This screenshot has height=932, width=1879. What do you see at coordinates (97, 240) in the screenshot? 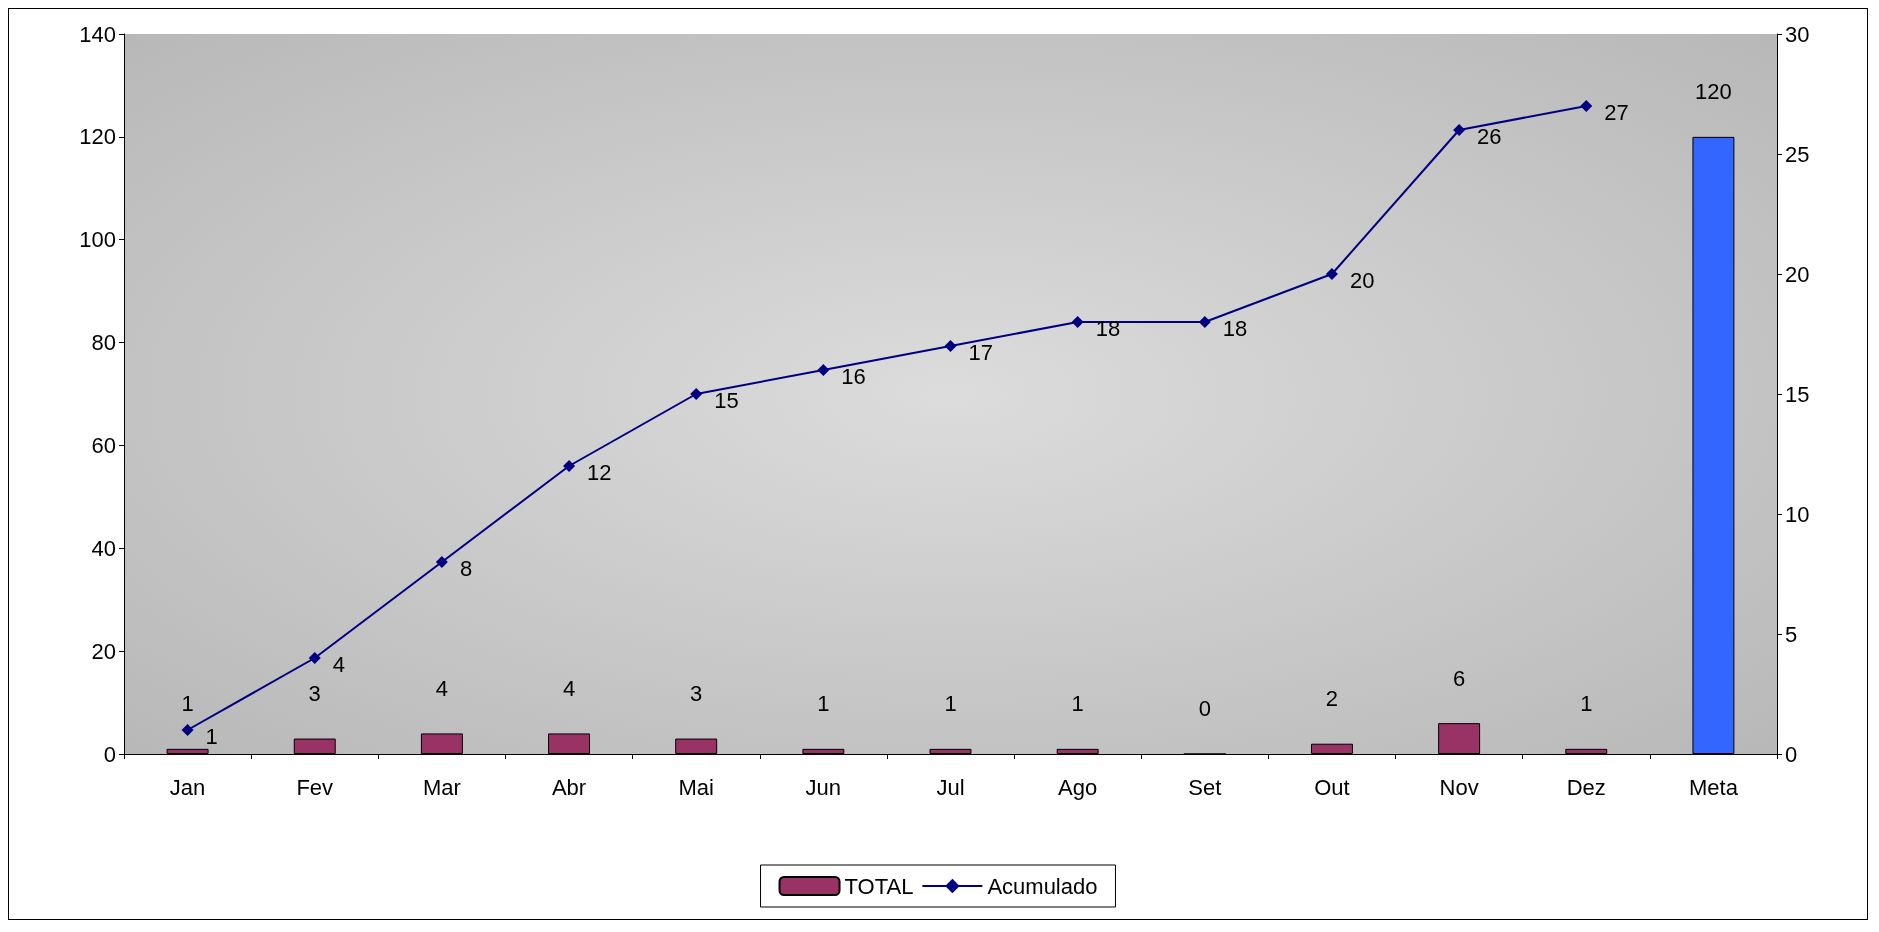
I see `y-tick-label: 100` at bounding box center [97, 240].